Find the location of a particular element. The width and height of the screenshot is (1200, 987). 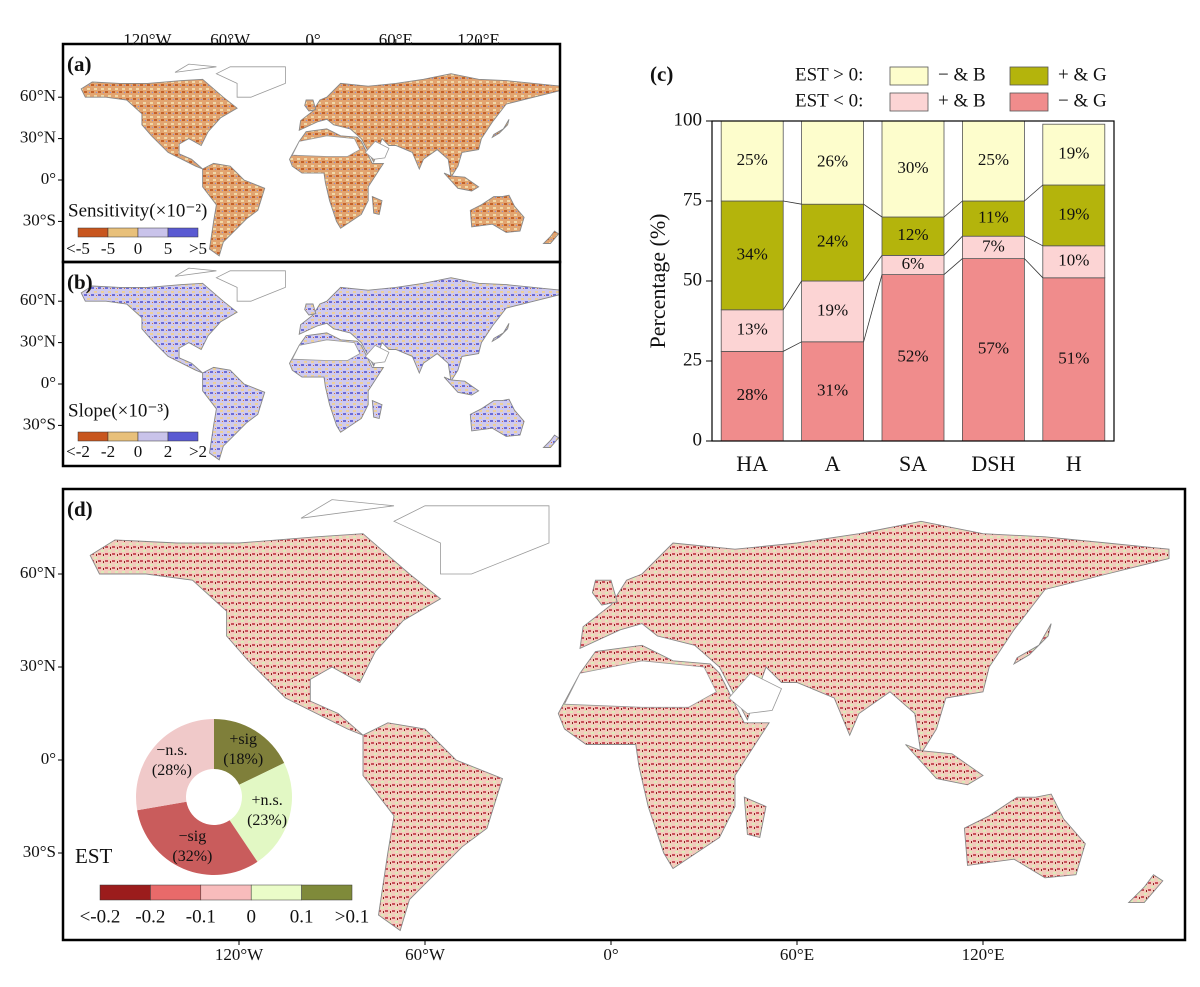

value-label: 28% is located at coordinates (752, 394).